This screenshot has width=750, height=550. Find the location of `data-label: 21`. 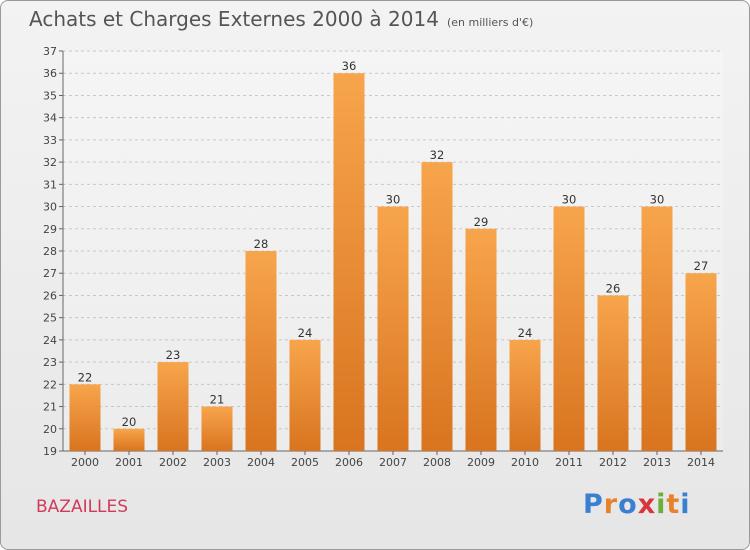

data-label: 21 is located at coordinates (217, 400).